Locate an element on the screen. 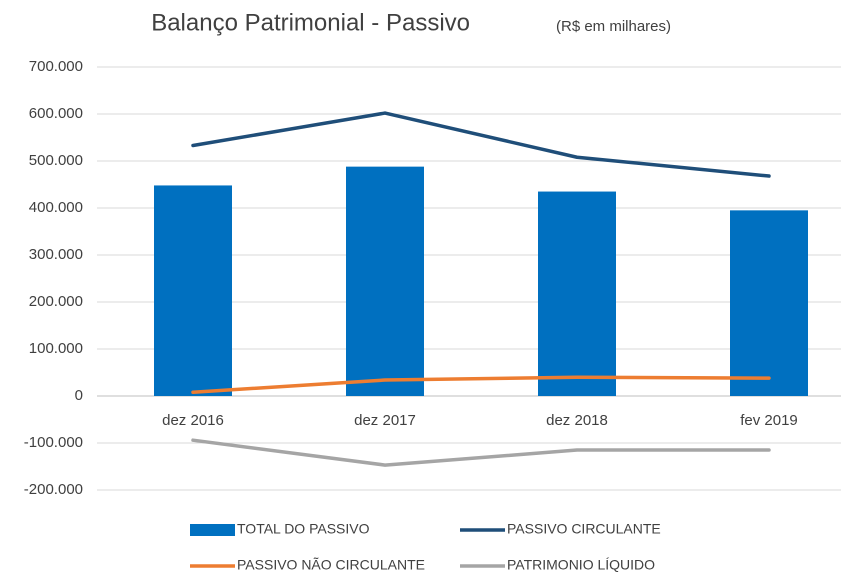 The height and width of the screenshot is (575, 848). x-tick-label: dez 2017 is located at coordinates (385, 420).